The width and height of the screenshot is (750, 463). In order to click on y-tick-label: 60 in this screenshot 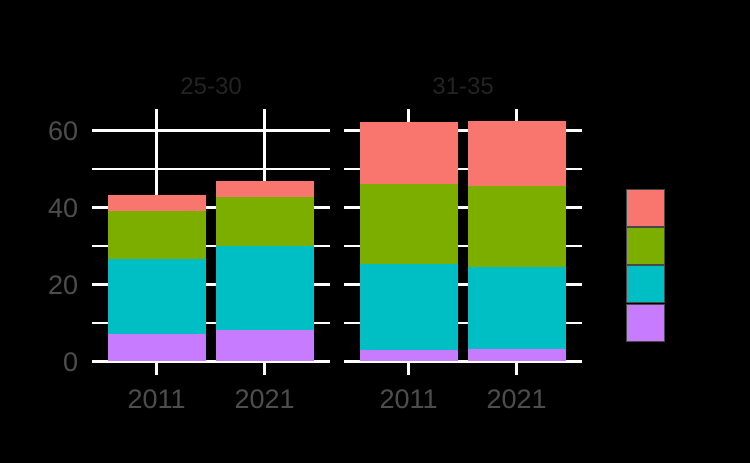, I will do `click(62, 130)`.